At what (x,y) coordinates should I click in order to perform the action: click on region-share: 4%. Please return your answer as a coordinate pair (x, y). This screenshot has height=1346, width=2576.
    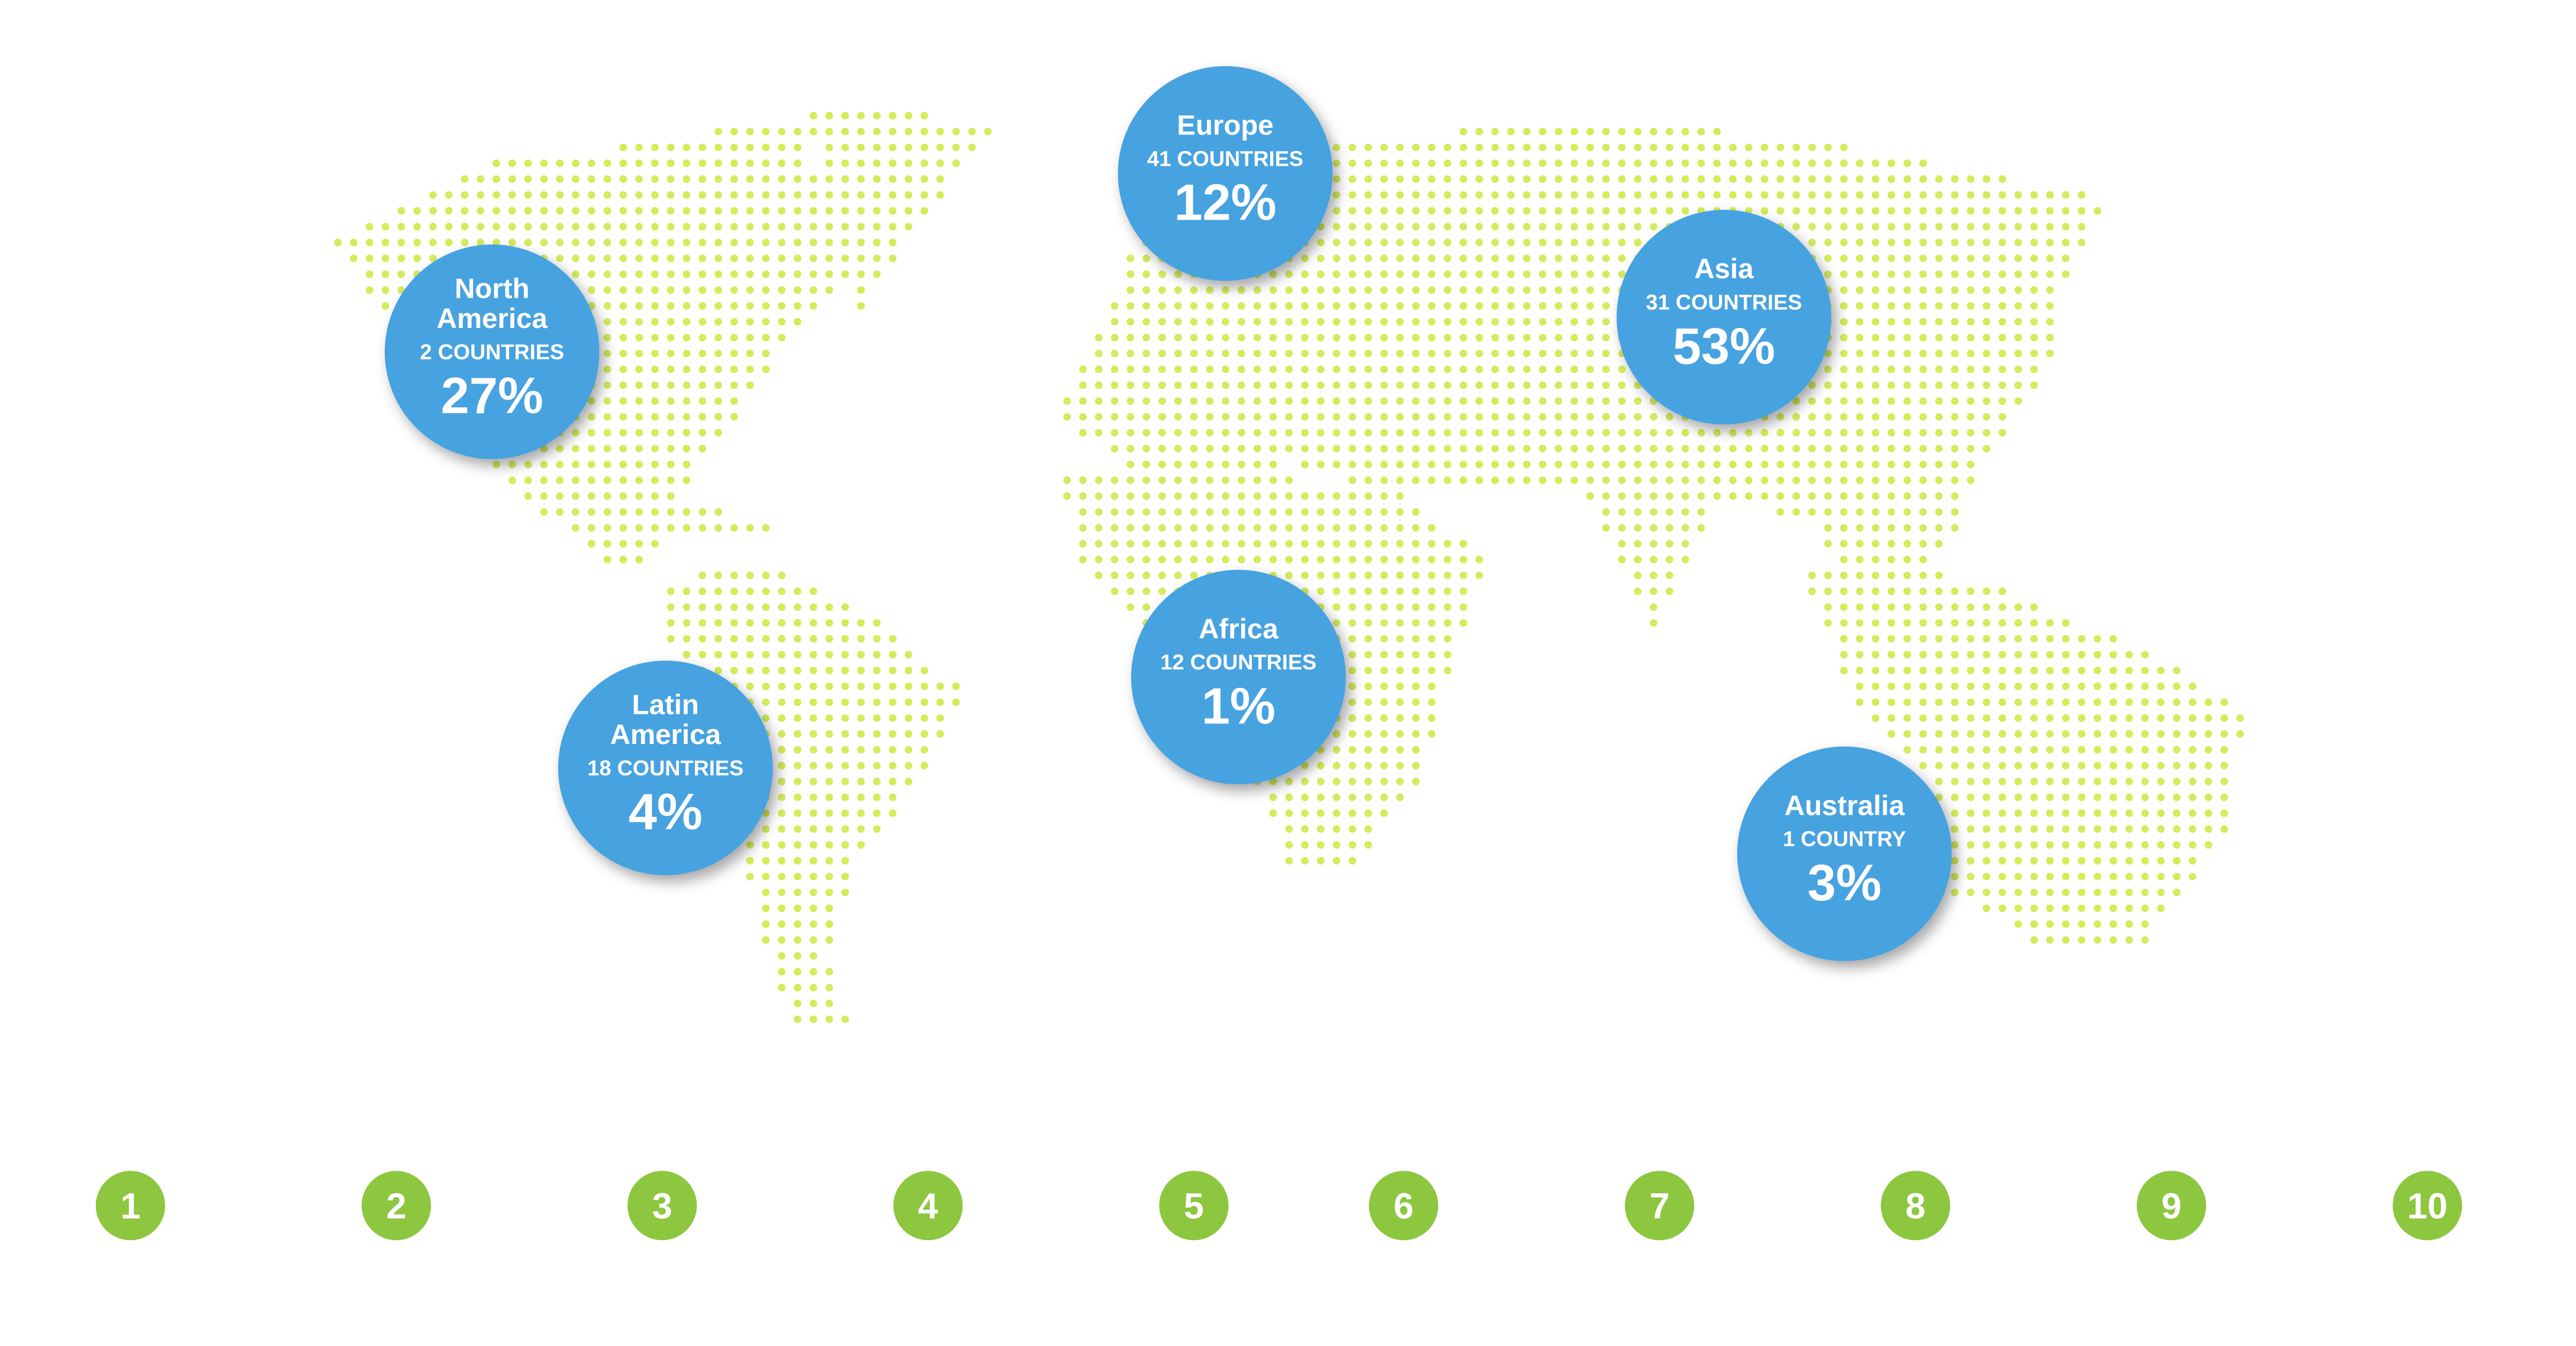
    Looking at the image, I should click on (666, 812).